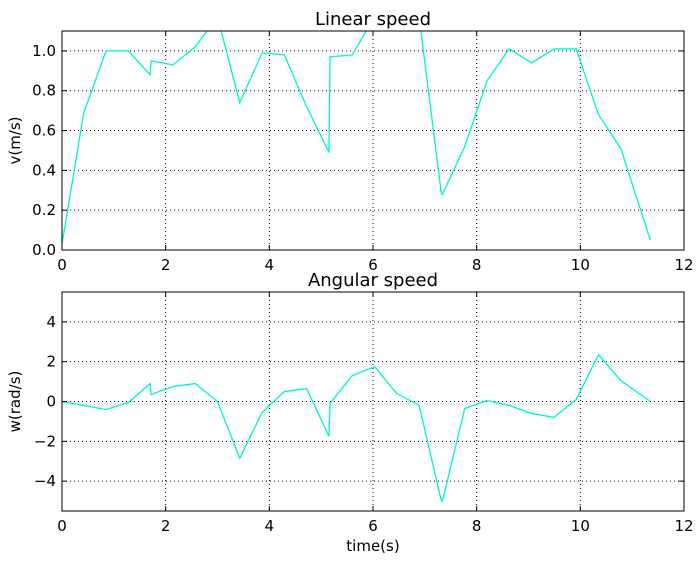  I want to click on y-tick-label: 0.6, so click(44, 131).